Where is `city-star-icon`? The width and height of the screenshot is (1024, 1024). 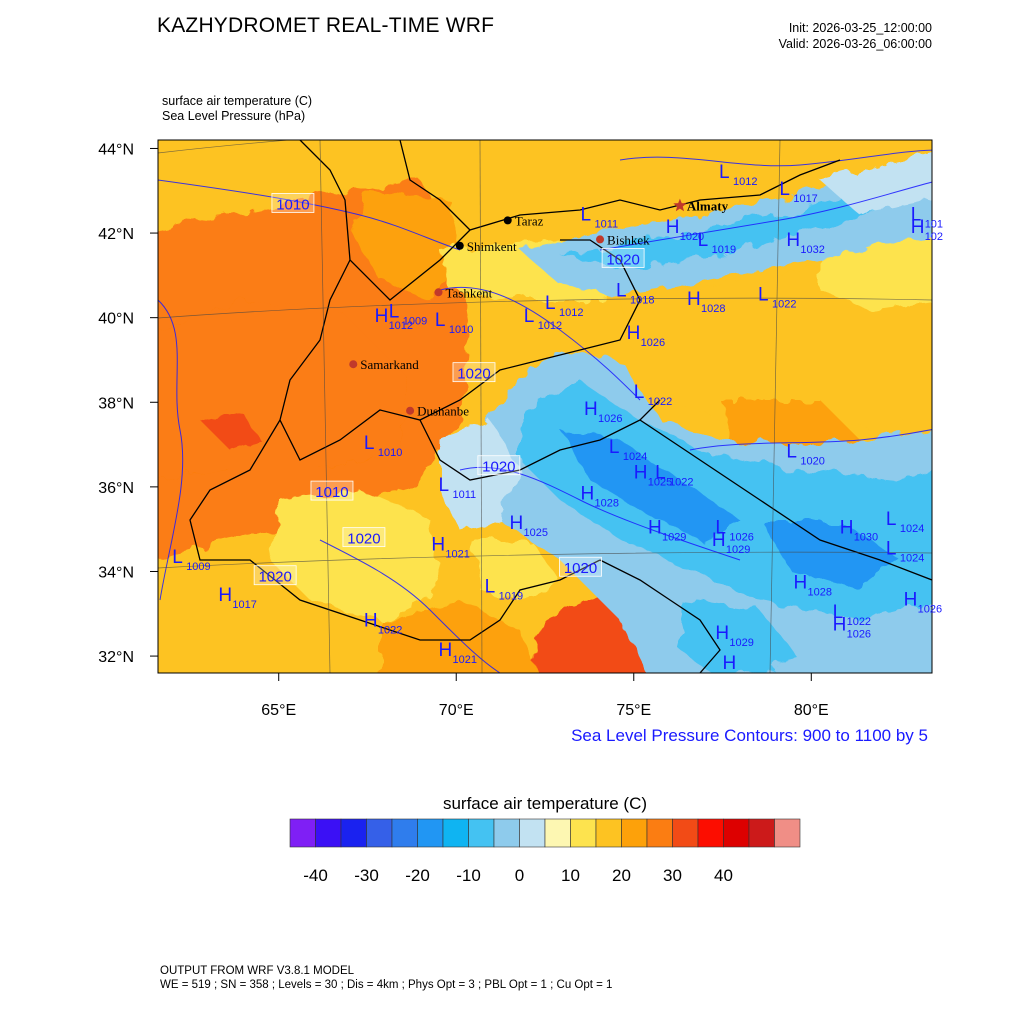
city-star-icon is located at coordinates (680, 205).